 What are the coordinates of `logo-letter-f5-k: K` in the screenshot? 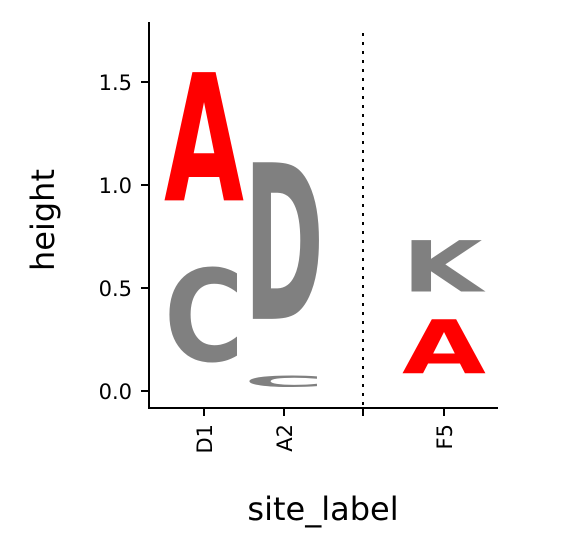 It's located at (444, 268).